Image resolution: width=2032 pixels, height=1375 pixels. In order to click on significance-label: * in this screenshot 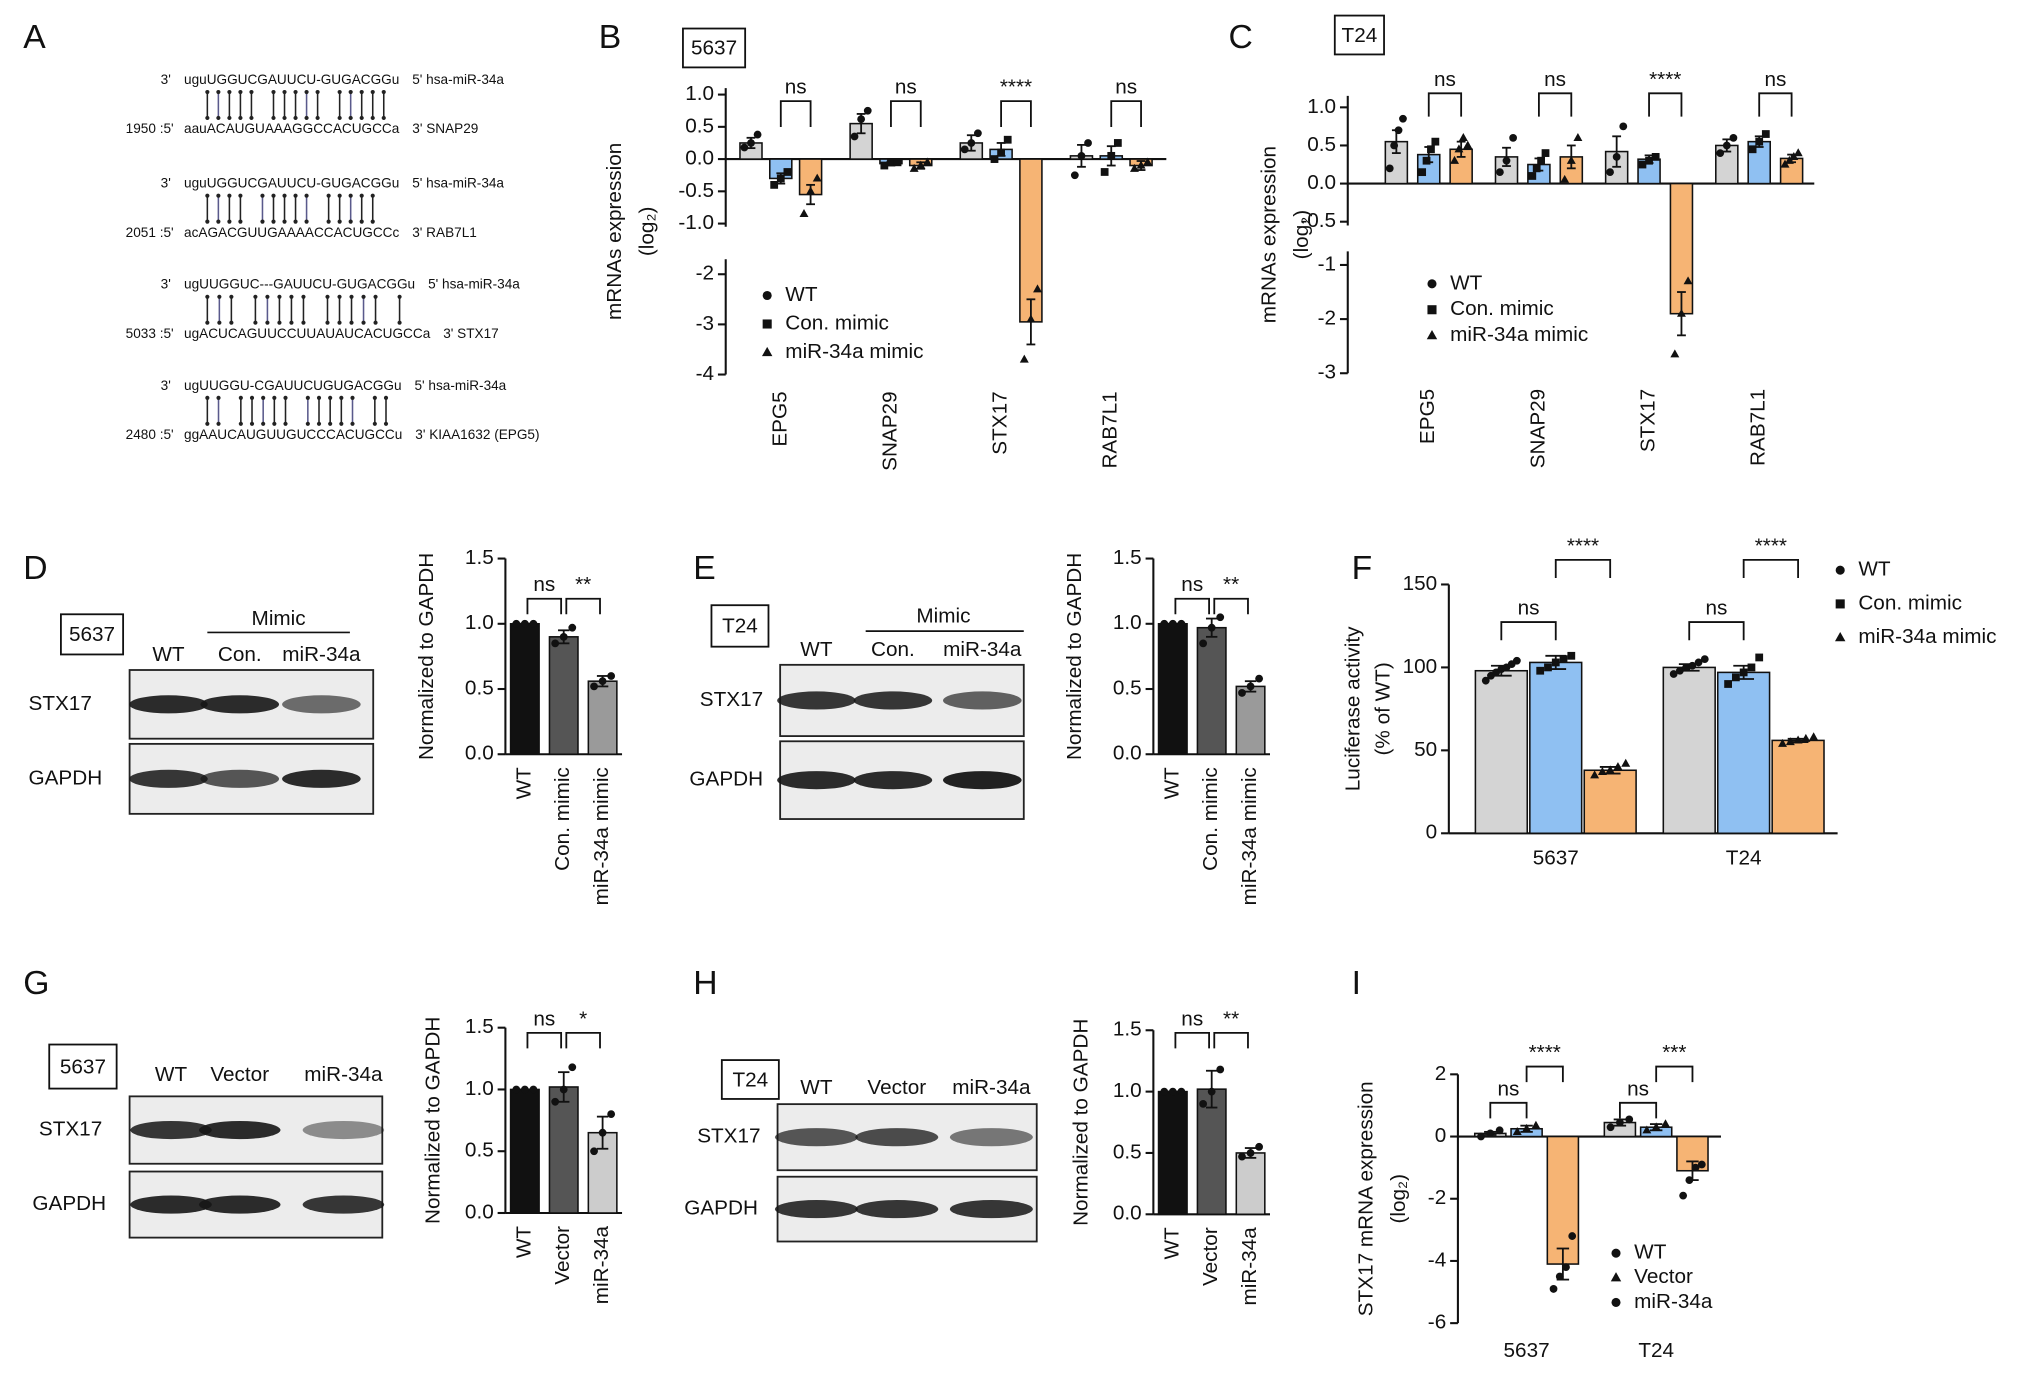, I will do `click(583, 1018)`.